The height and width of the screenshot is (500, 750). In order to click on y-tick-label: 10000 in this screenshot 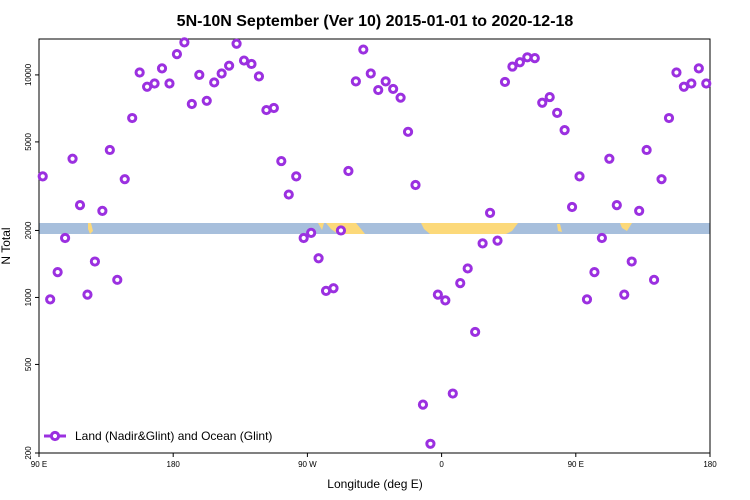, I will do `click(28, 74)`.